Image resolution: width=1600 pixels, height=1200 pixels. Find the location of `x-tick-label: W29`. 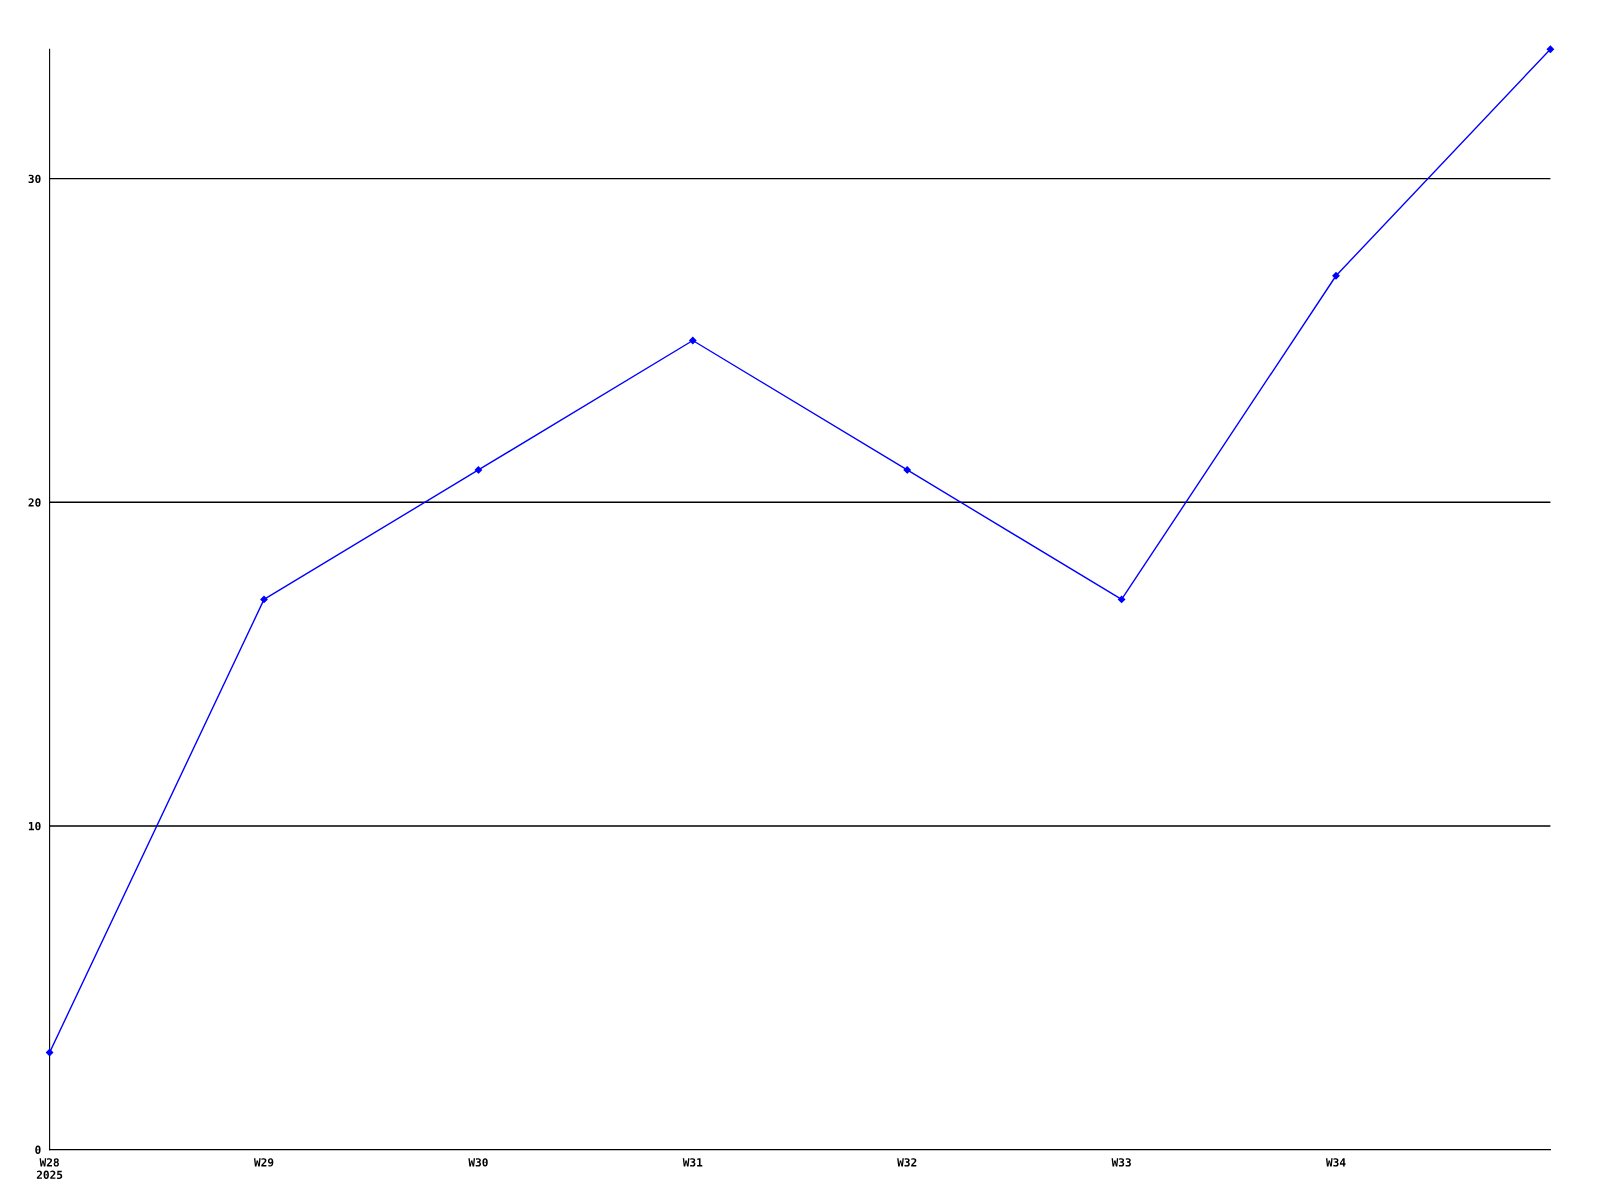

x-tick-label: W29 is located at coordinates (263, 1162).